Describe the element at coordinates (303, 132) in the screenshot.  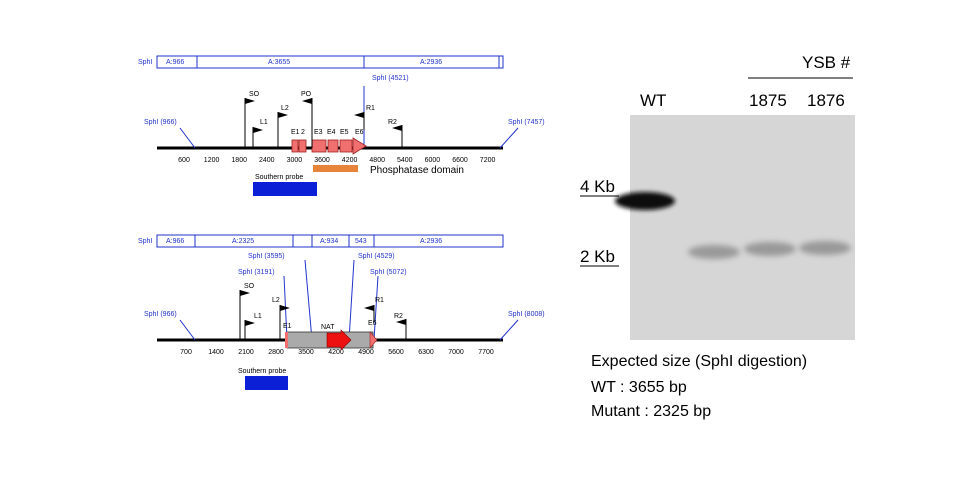
I see `exon-label: 2` at that location.